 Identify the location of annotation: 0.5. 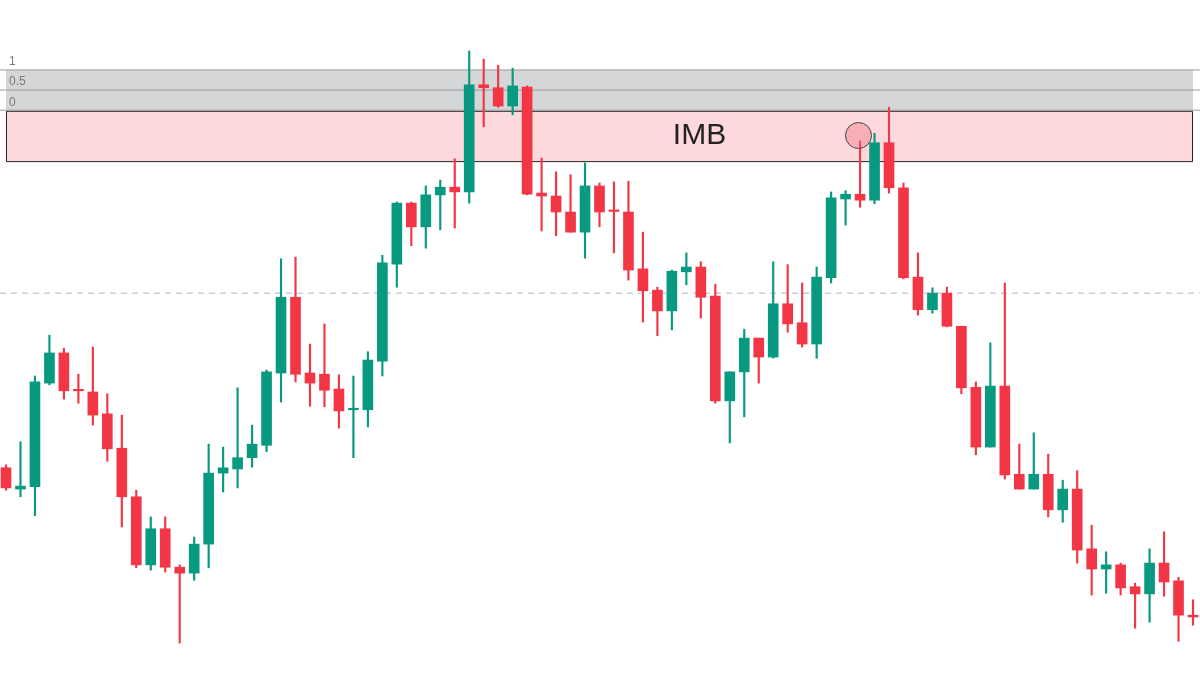
(18, 81).